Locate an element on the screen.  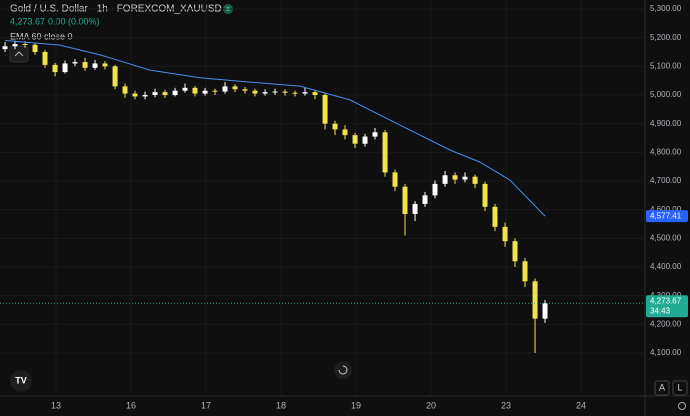
ema-price-label: 4,577.41 is located at coordinates (666, 215).